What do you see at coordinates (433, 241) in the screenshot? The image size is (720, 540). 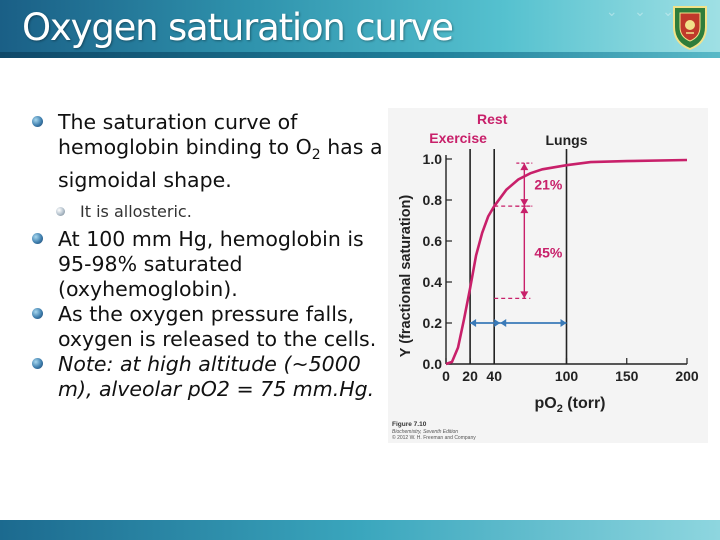 I see `y-tick-label: 0.6` at bounding box center [433, 241].